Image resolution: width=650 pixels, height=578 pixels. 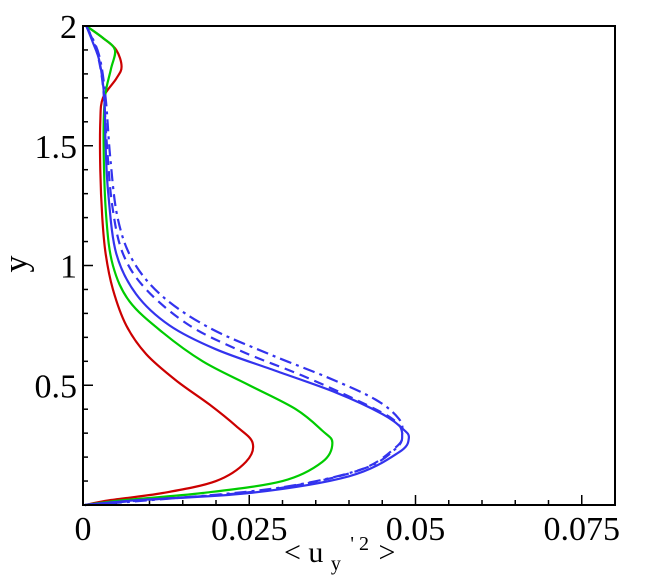 What do you see at coordinates (339, 550) in the screenshot?
I see `x-axis-label: < u y ' 2 >` at bounding box center [339, 550].